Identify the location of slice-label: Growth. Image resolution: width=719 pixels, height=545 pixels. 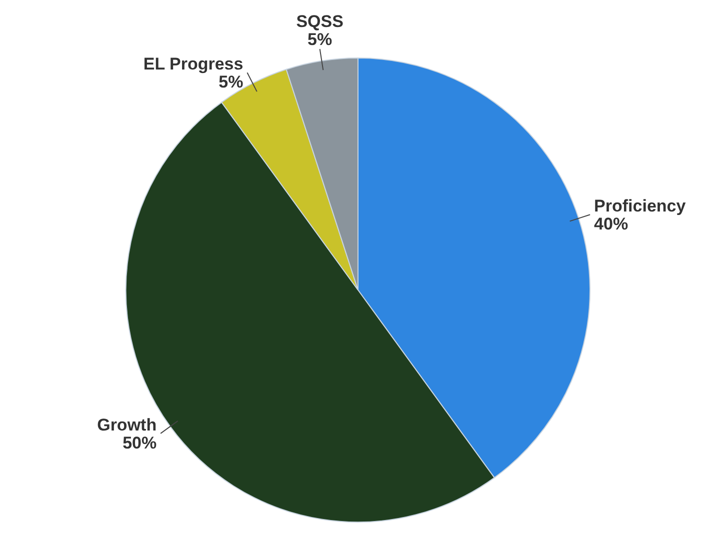
(127, 424).